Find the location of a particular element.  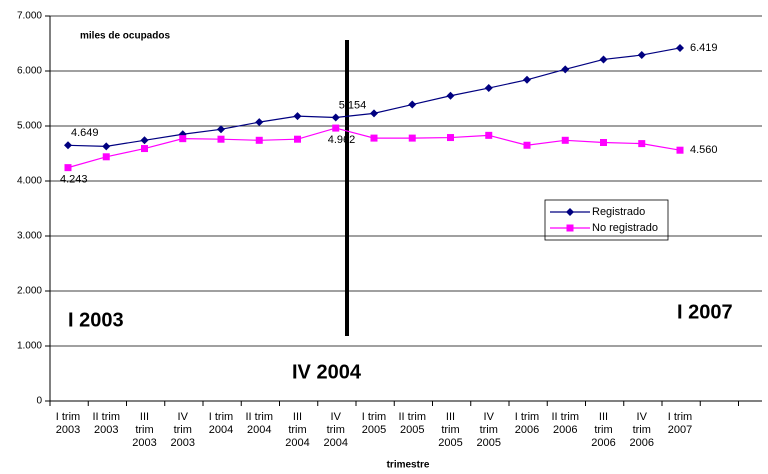

y-tick-label: 3.000 is located at coordinates (29, 236).